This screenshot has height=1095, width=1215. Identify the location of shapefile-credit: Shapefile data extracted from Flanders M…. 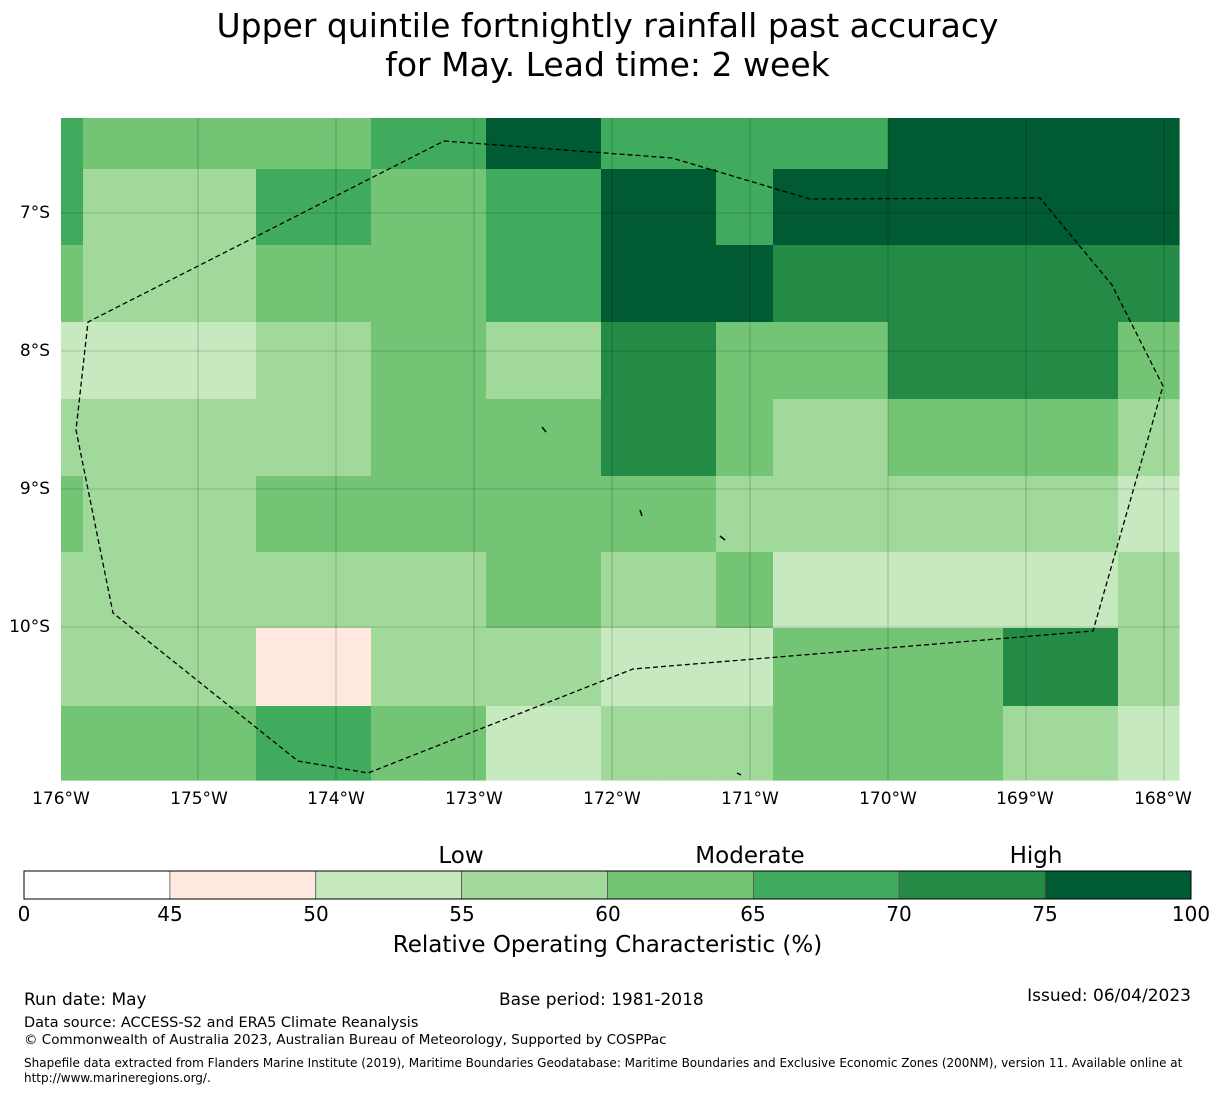
(603, 1070).